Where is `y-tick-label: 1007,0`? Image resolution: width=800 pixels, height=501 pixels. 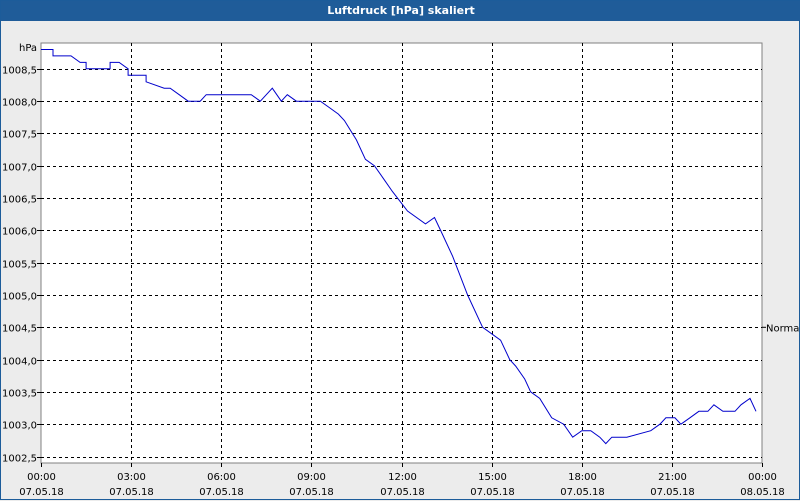 y-tick-label: 1007,0 is located at coordinates (19, 168).